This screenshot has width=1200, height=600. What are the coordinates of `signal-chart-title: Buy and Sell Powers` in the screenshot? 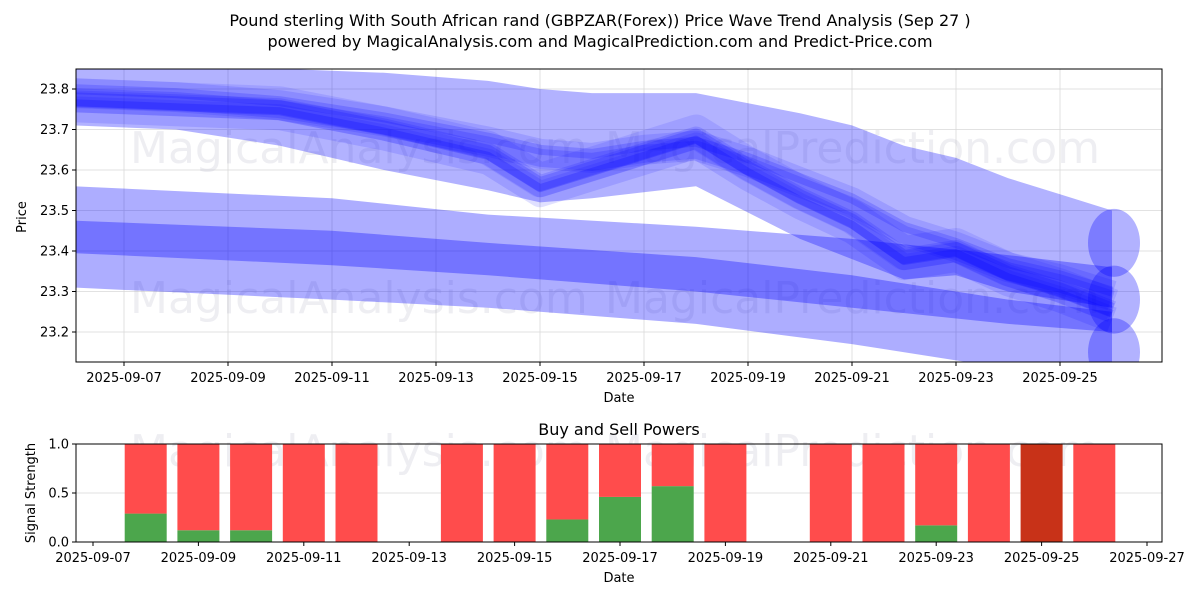 It's located at (619, 429).